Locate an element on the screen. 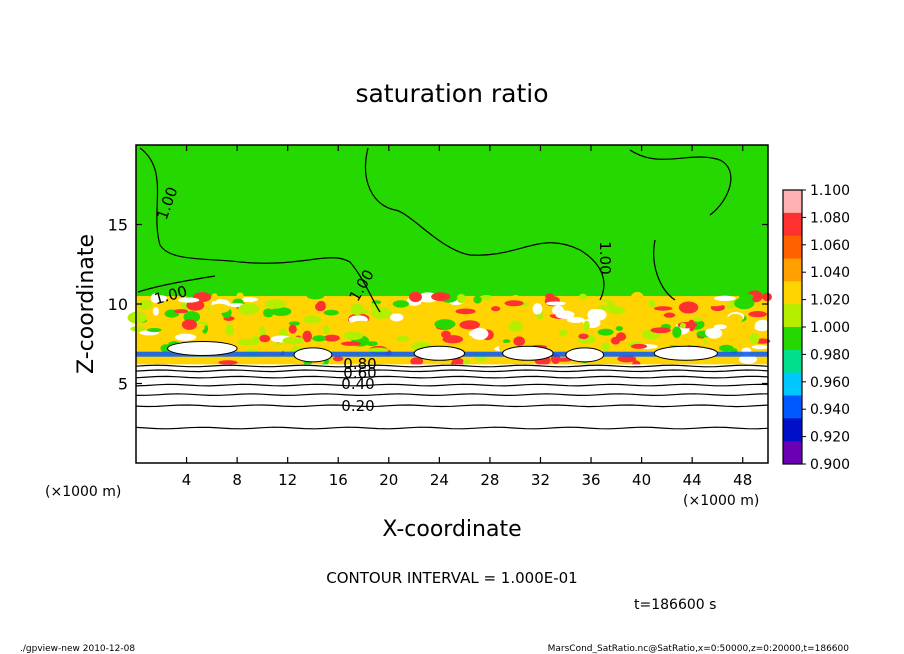 This screenshot has height=654, width=904. y-tick-label: 10 is located at coordinates (118, 304).